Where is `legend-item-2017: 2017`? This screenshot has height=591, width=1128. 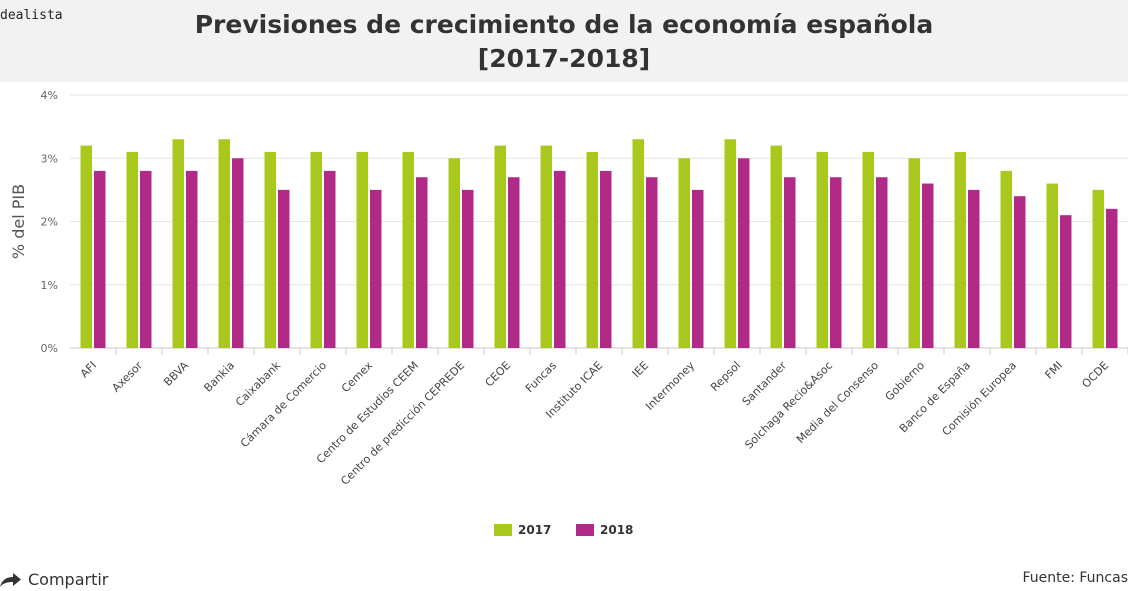 legend-item-2017: 2017 is located at coordinates (522, 530).